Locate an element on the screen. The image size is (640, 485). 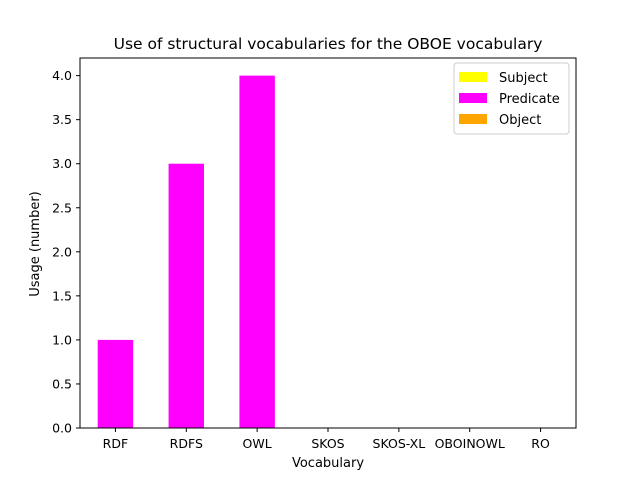
y-tick-label: 2.0 is located at coordinates (62, 251).